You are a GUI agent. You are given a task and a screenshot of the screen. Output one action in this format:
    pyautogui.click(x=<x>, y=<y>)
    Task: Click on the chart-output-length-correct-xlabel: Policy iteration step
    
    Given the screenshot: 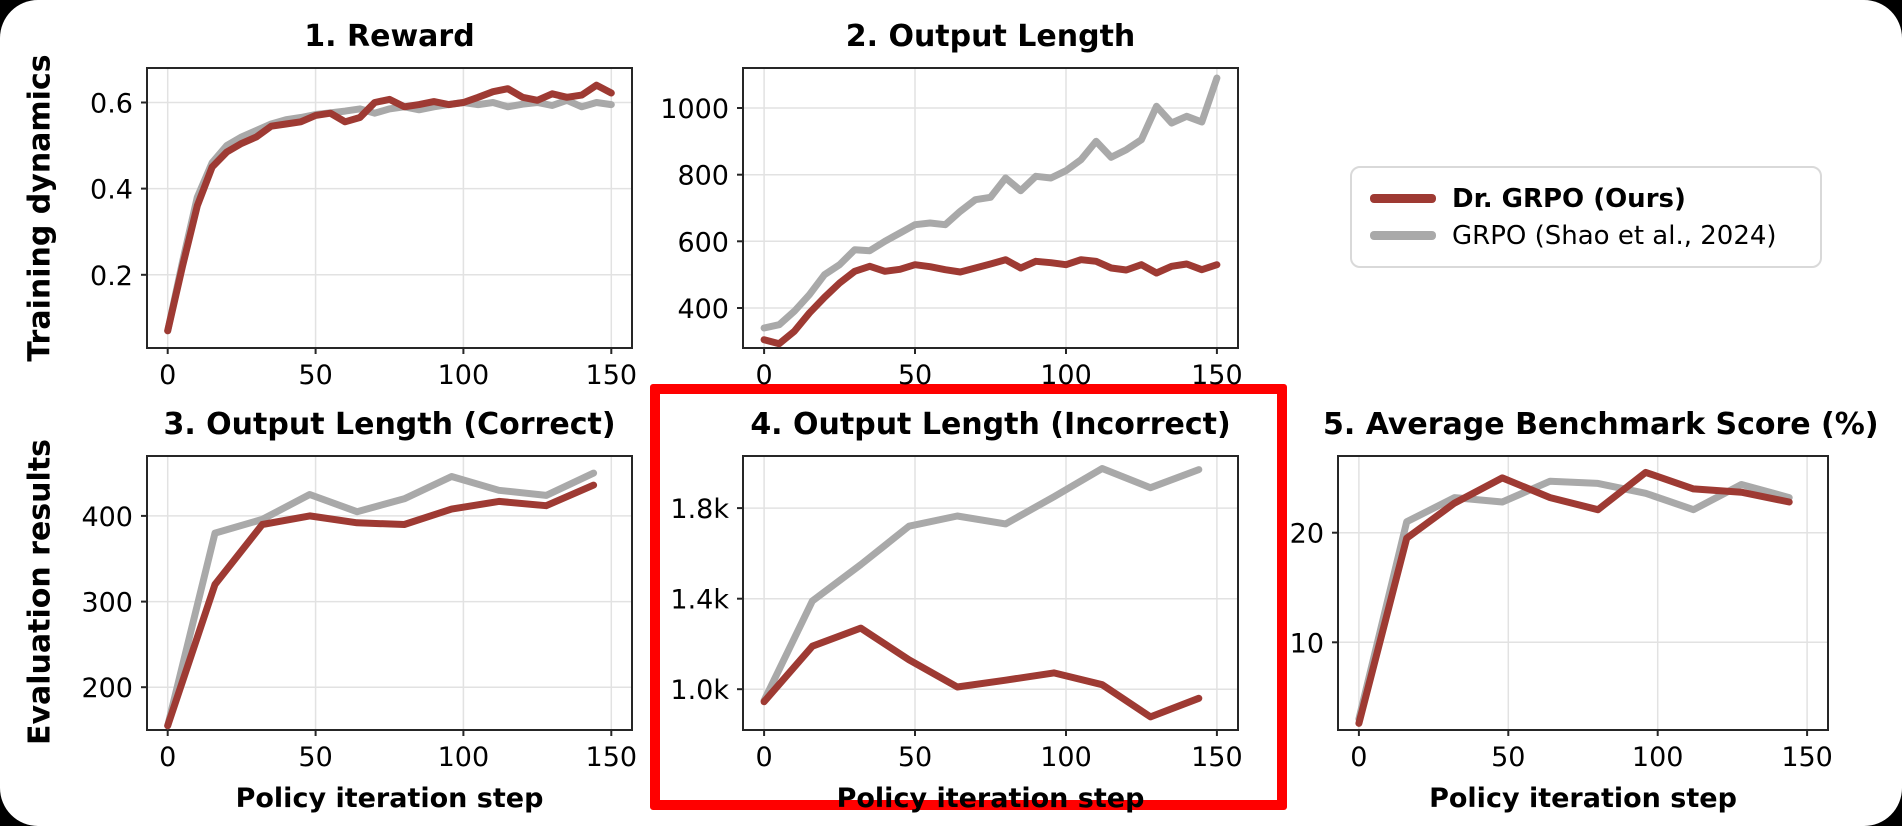 What is the action you would take?
    pyautogui.click(x=389, y=798)
    